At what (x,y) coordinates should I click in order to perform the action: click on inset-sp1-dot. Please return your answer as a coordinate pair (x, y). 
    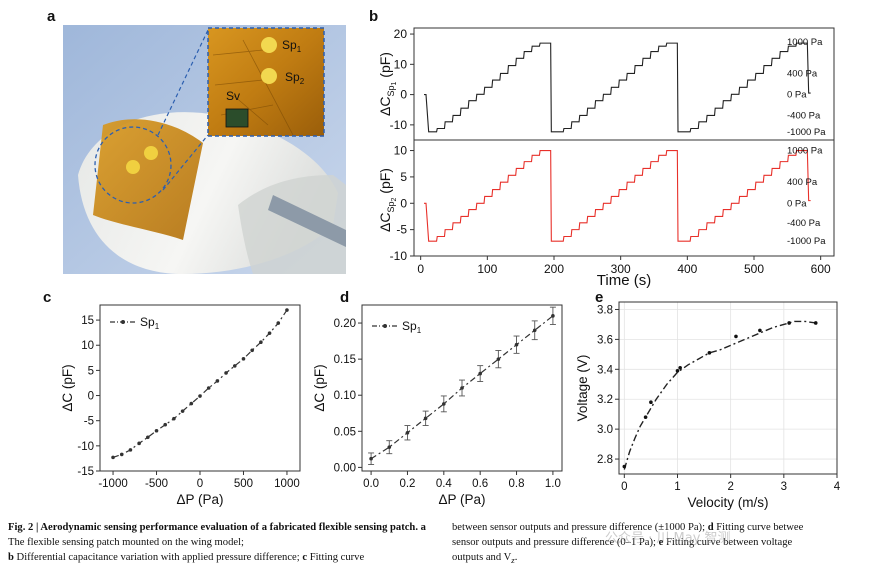
    Looking at the image, I should click on (269, 45).